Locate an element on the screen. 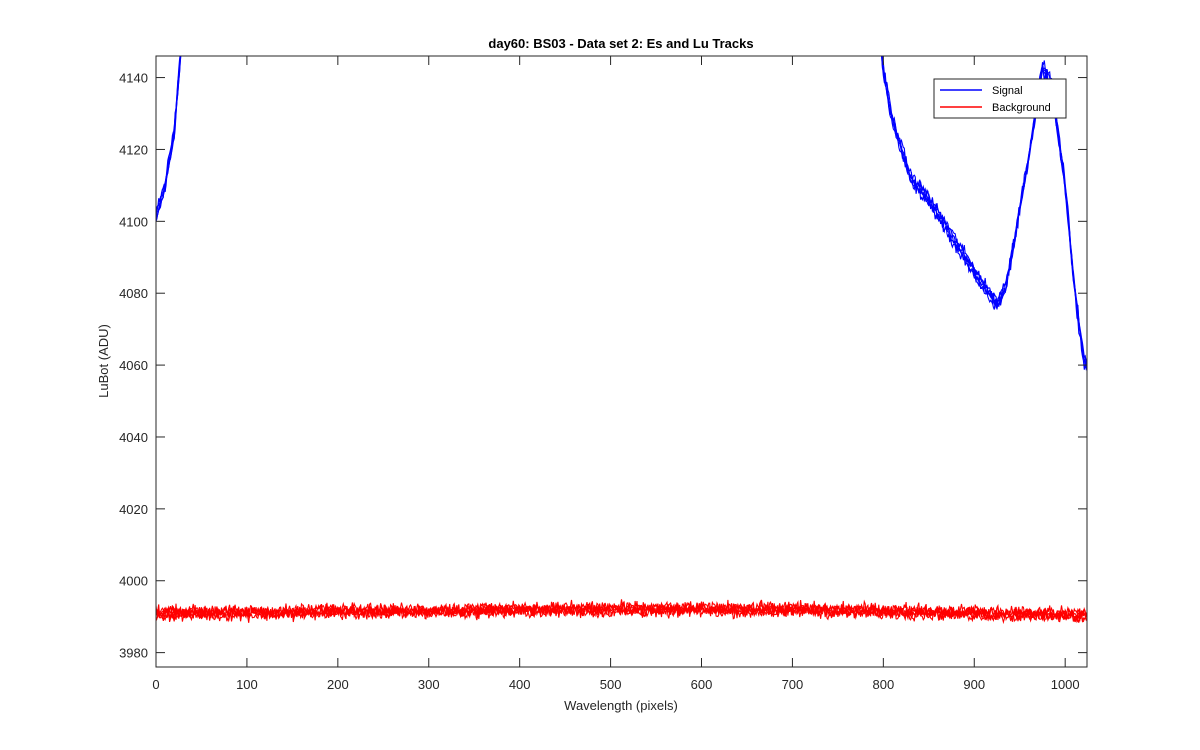 The width and height of the screenshot is (1200, 750). y-tick-label: 4000 is located at coordinates (133, 581).